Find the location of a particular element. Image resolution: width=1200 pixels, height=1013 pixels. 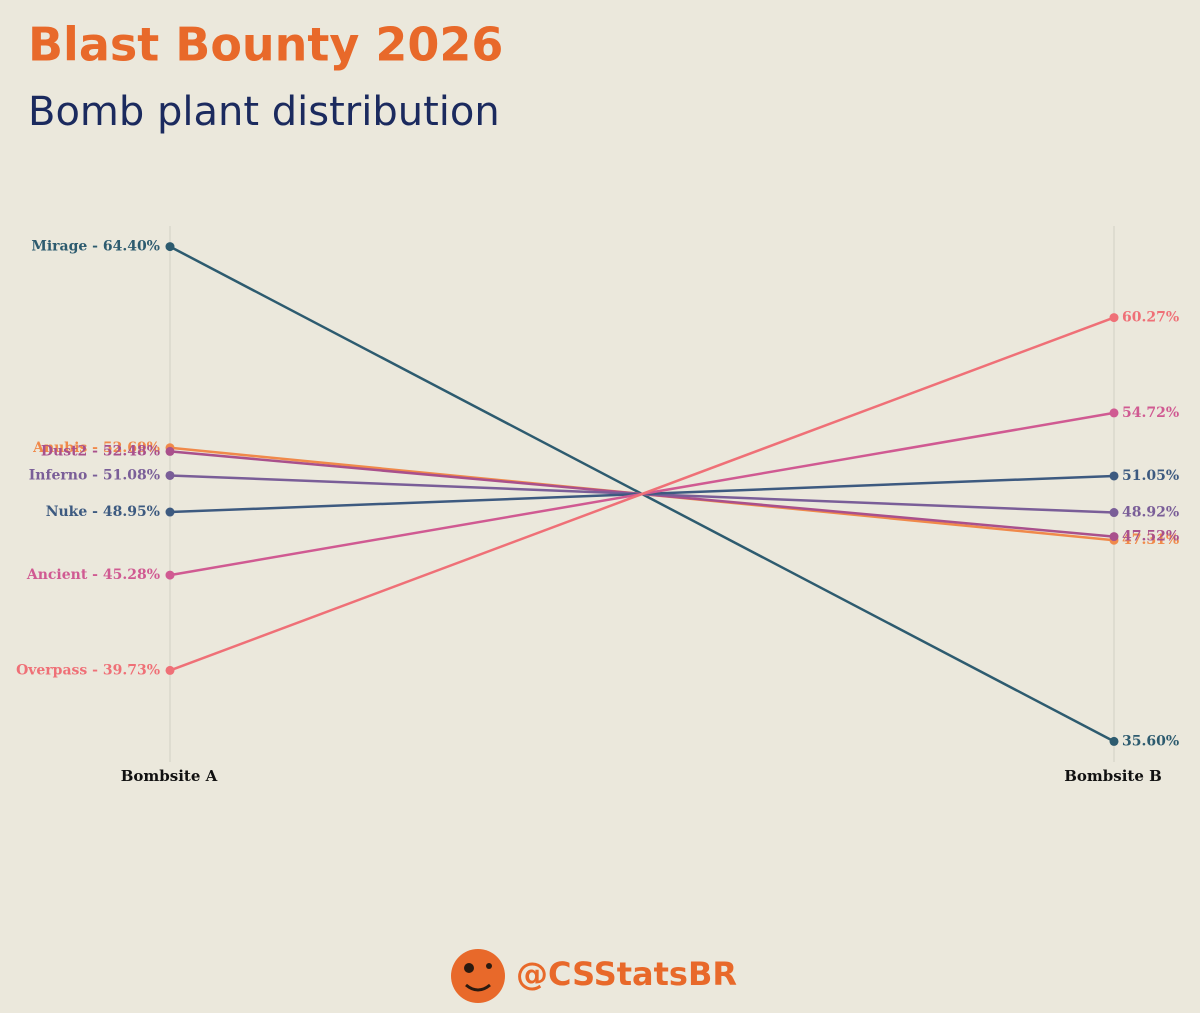

value-label: 47.52% is located at coordinates (1150, 537).